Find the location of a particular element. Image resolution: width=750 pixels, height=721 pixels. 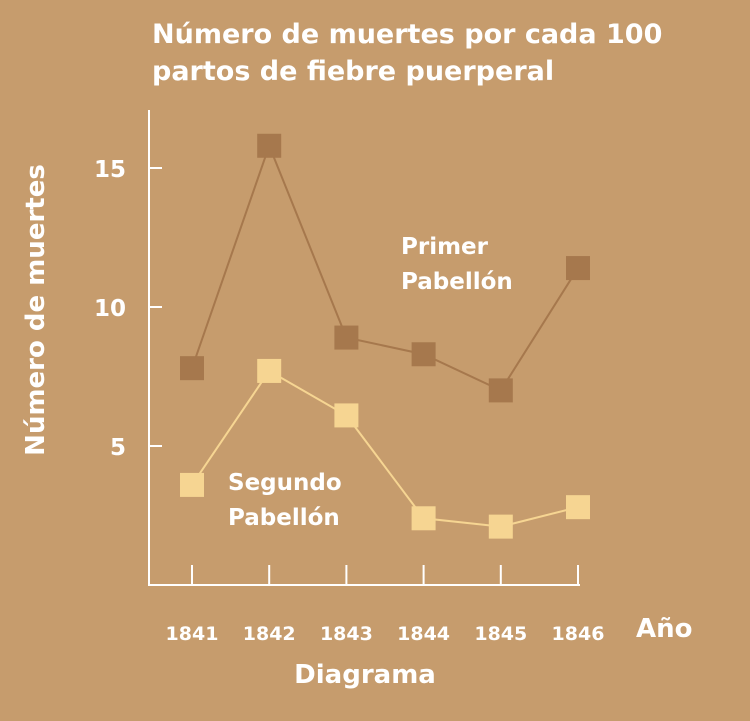

x-tick-label: 1845 is located at coordinates (500, 634).